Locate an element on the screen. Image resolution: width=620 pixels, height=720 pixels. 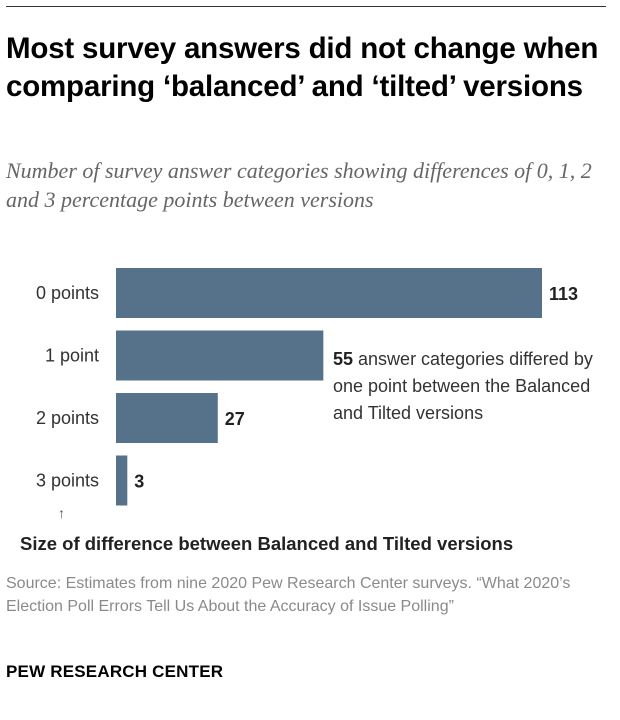
category-label: 3 points is located at coordinates (67, 481).